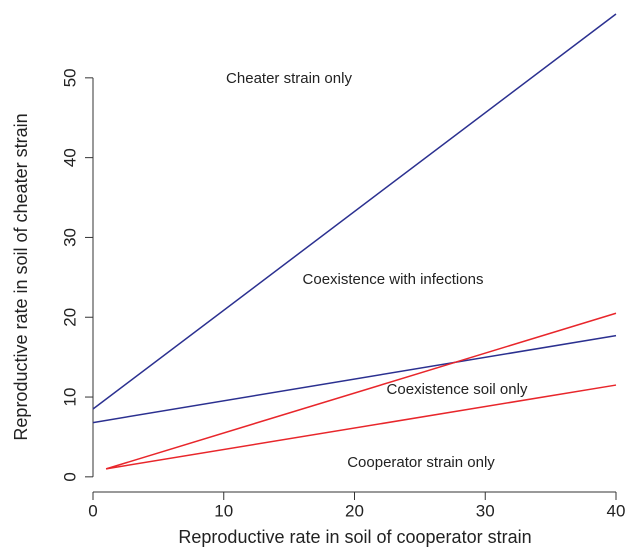 This screenshot has height=551, width=629. What do you see at coordinates (289, 78) in the screenshot?
I see `region-label: Cheater strain only` at bounding box center [289, 78].